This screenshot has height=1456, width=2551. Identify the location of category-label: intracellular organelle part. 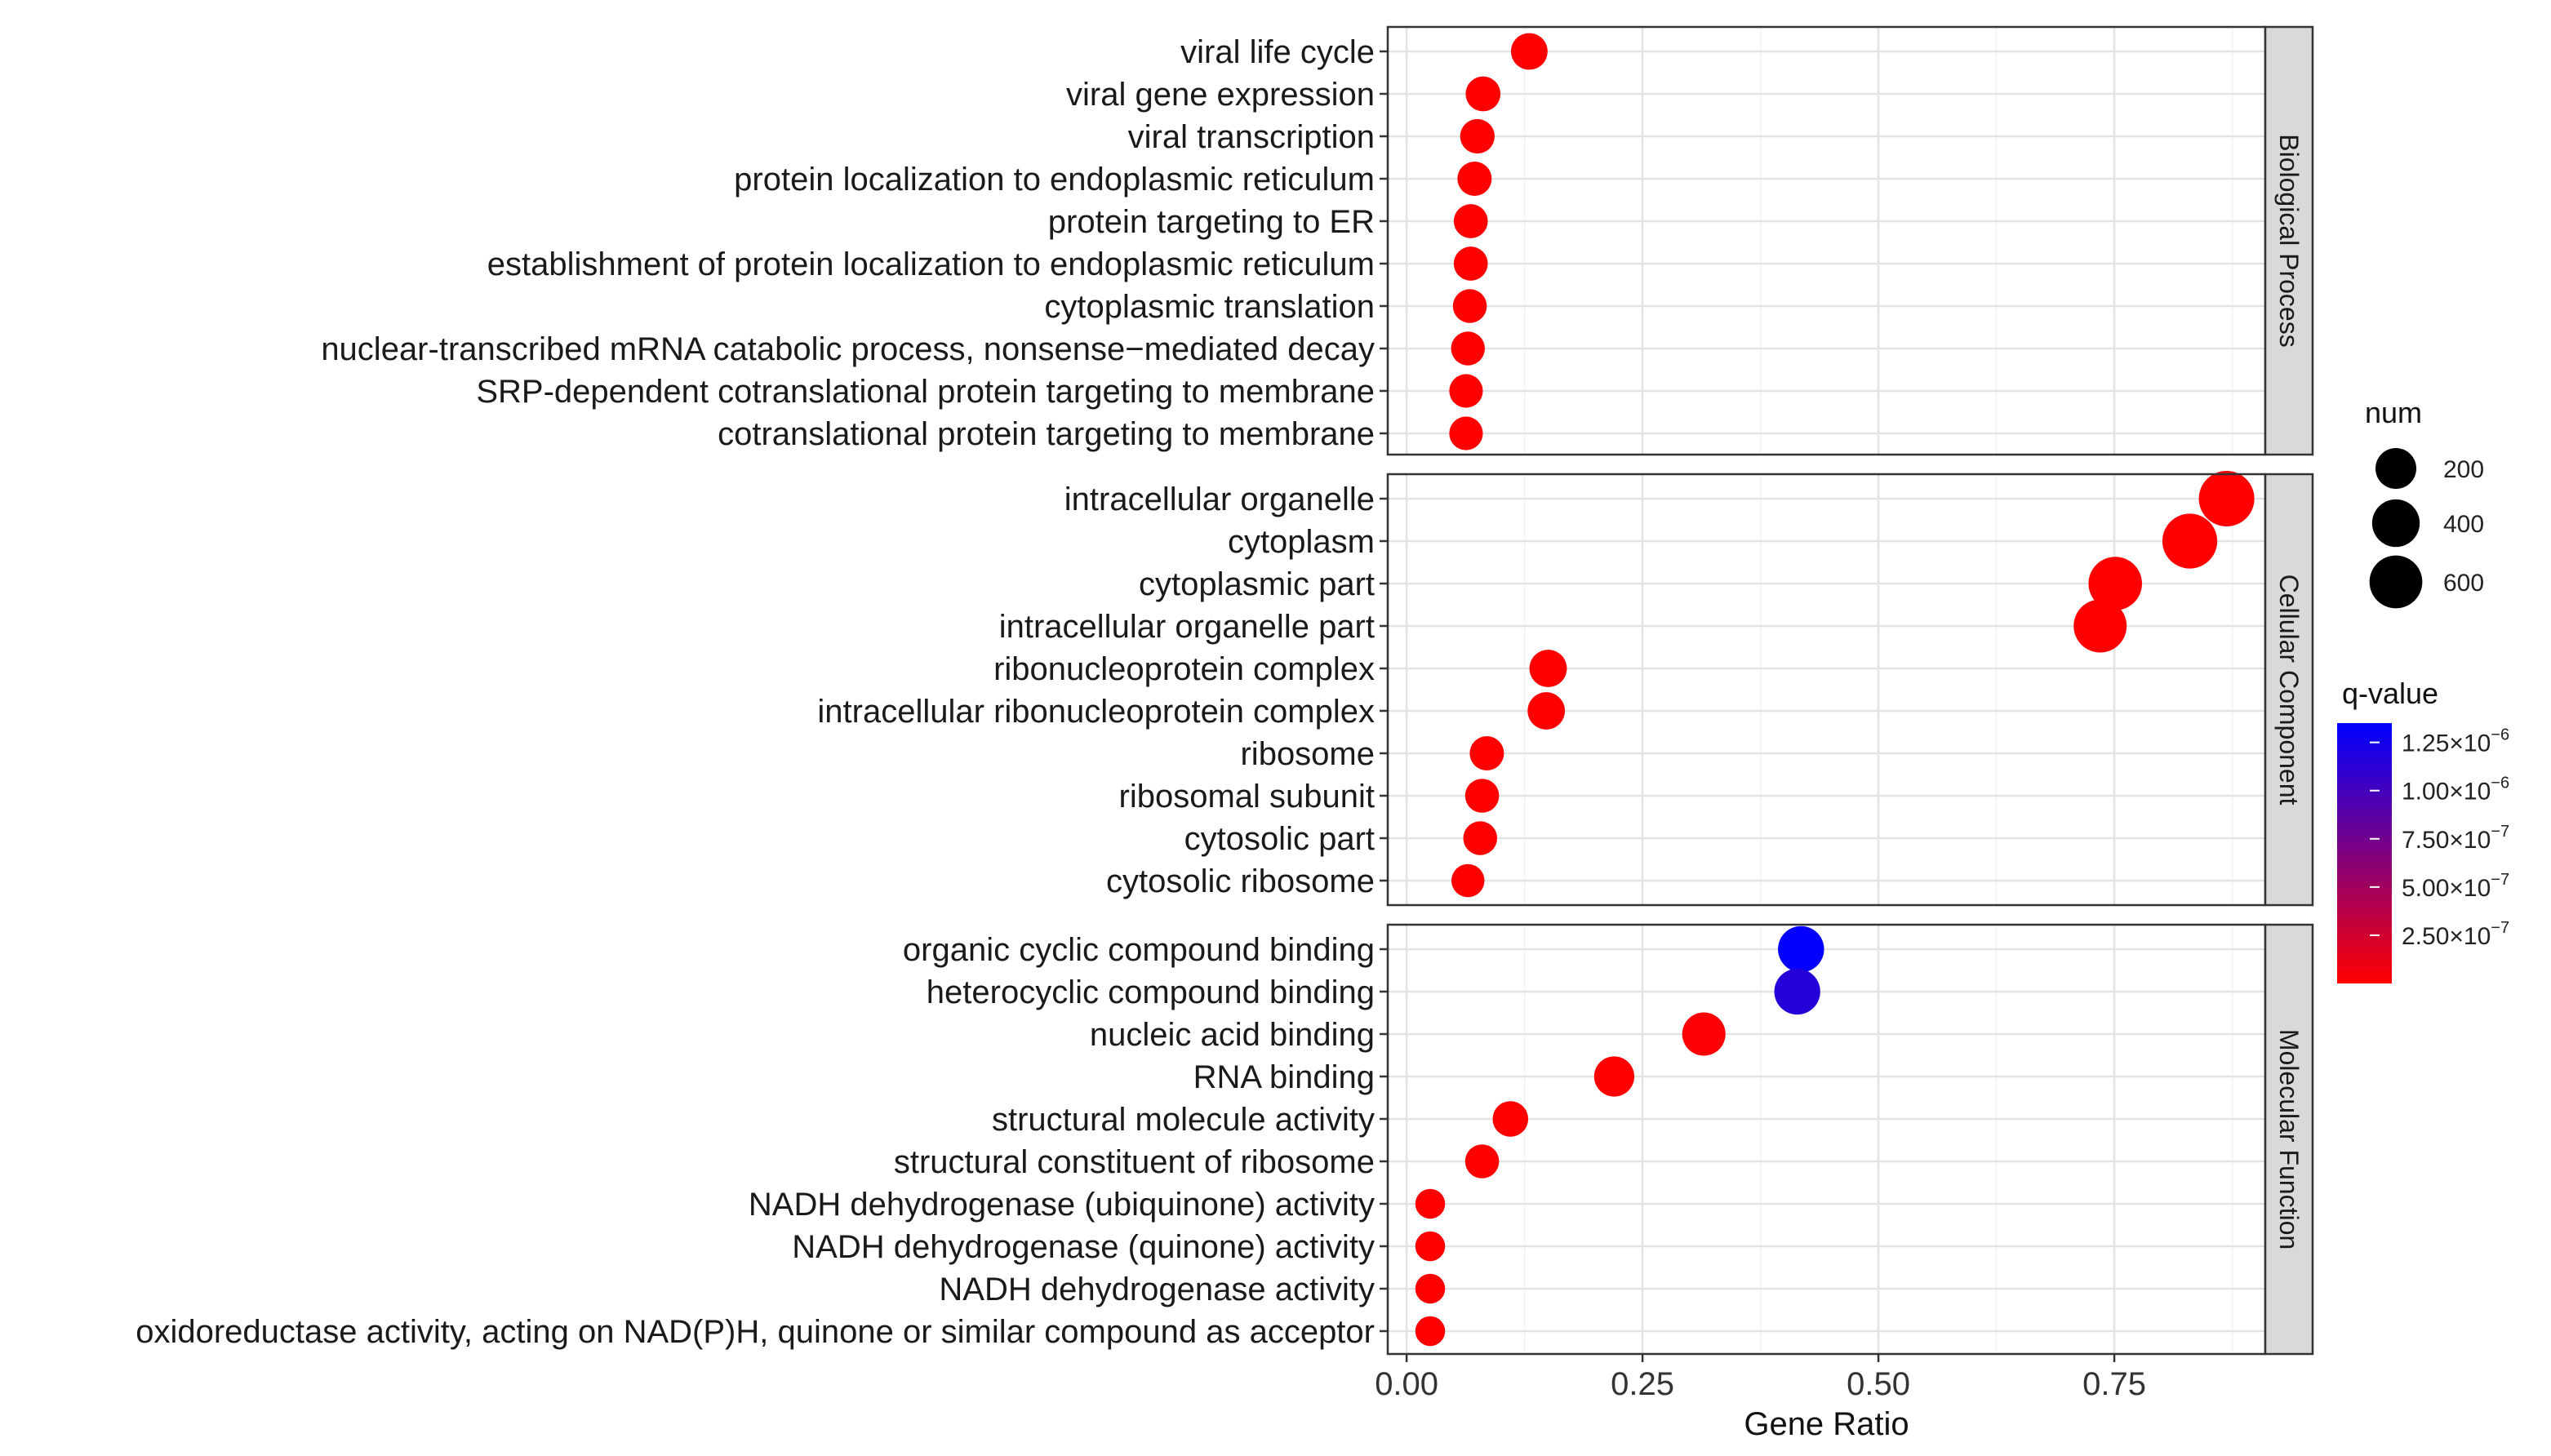
(1187, 627).